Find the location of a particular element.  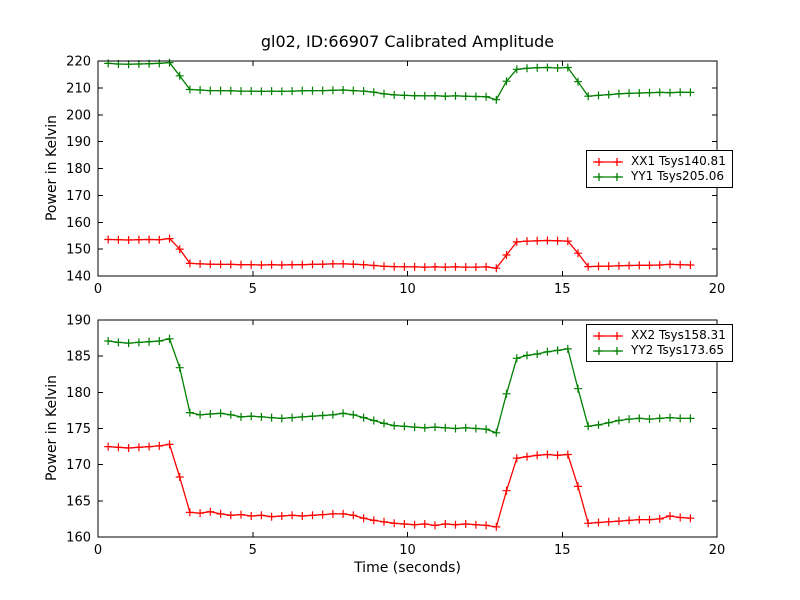

series-markers-yy1 is located at coordinates (399, 81).